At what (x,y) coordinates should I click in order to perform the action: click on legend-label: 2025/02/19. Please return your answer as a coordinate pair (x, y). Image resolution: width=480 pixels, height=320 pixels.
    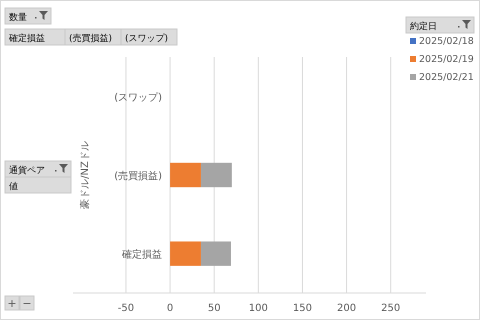
    Looking at the image, I should click on (446, 59).